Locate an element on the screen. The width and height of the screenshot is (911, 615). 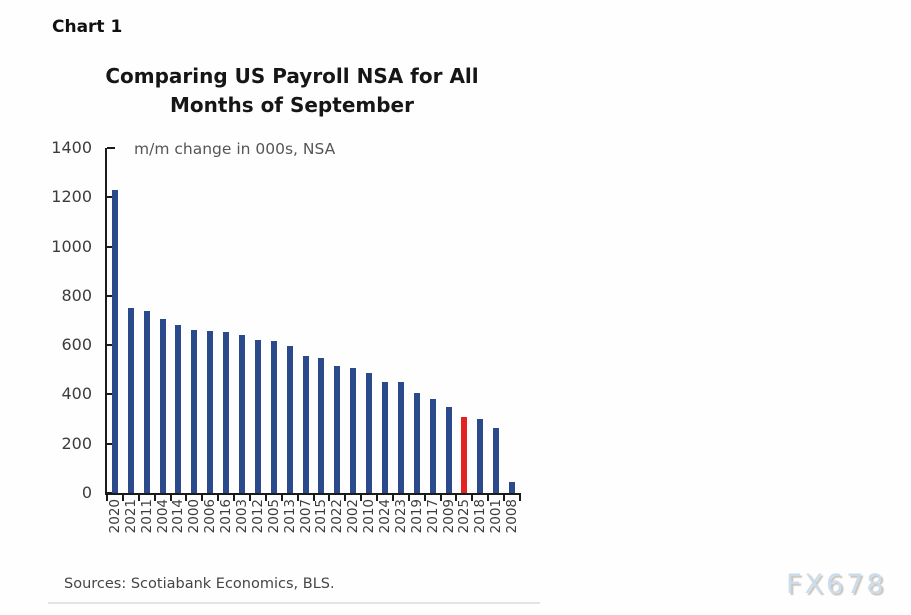
bar-2020 is located at coordinates (114, 341).